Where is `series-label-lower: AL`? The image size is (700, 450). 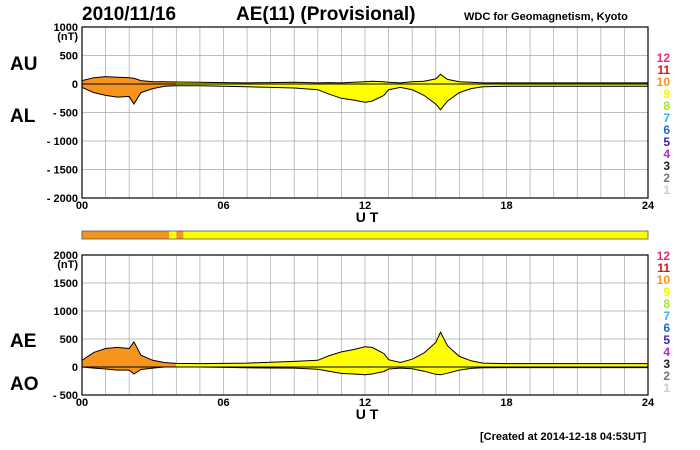
series-label-lower: AL is located at coordinates (23, 116).